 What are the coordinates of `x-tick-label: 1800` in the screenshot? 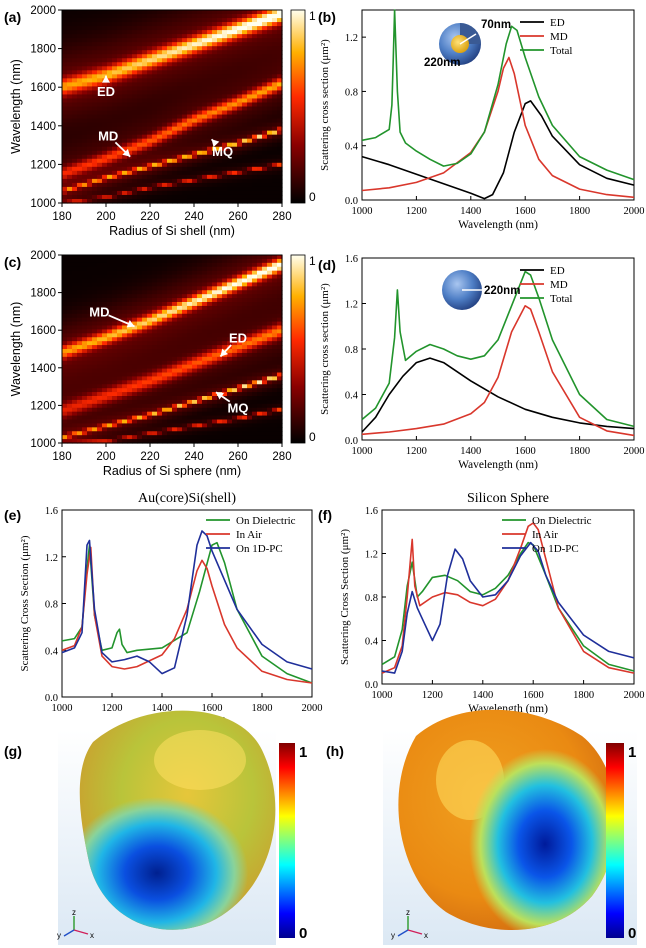 It's located at (579, 211).